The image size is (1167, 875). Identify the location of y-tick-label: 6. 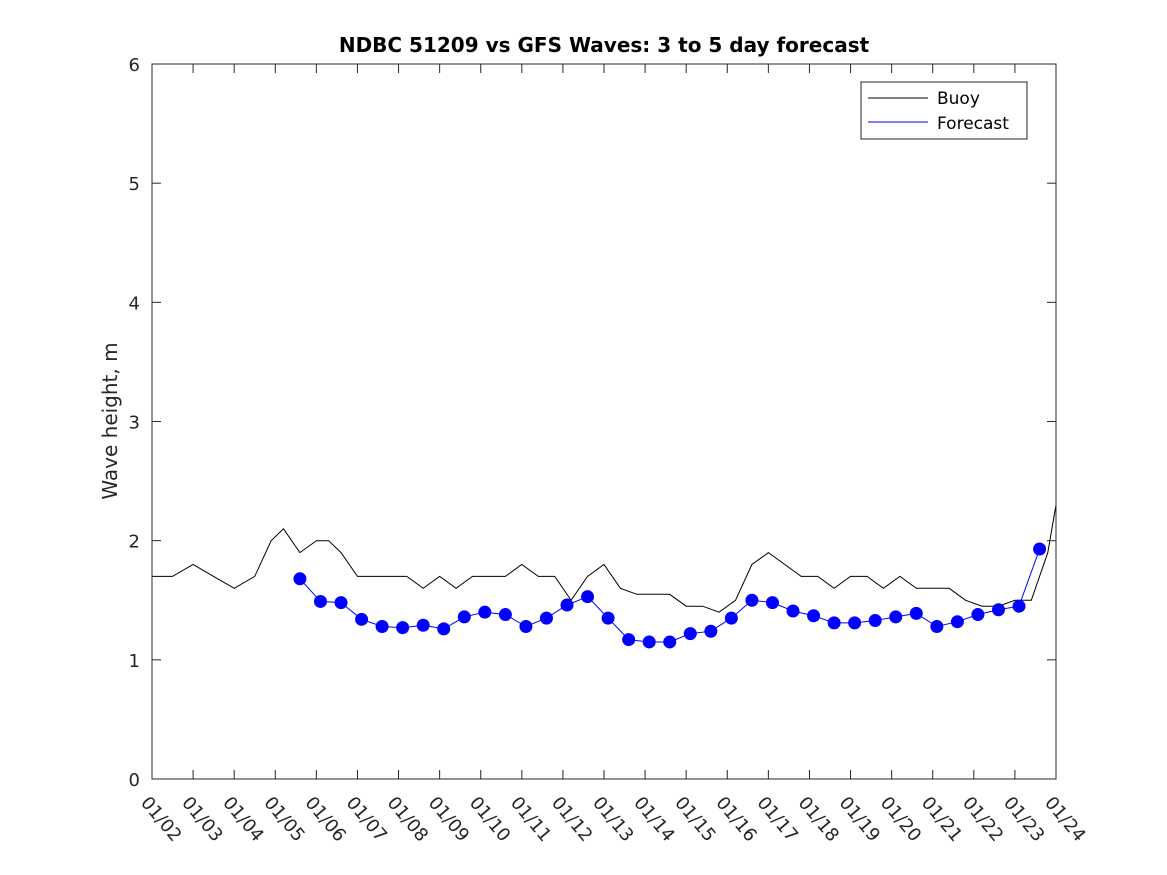
(134, 65).